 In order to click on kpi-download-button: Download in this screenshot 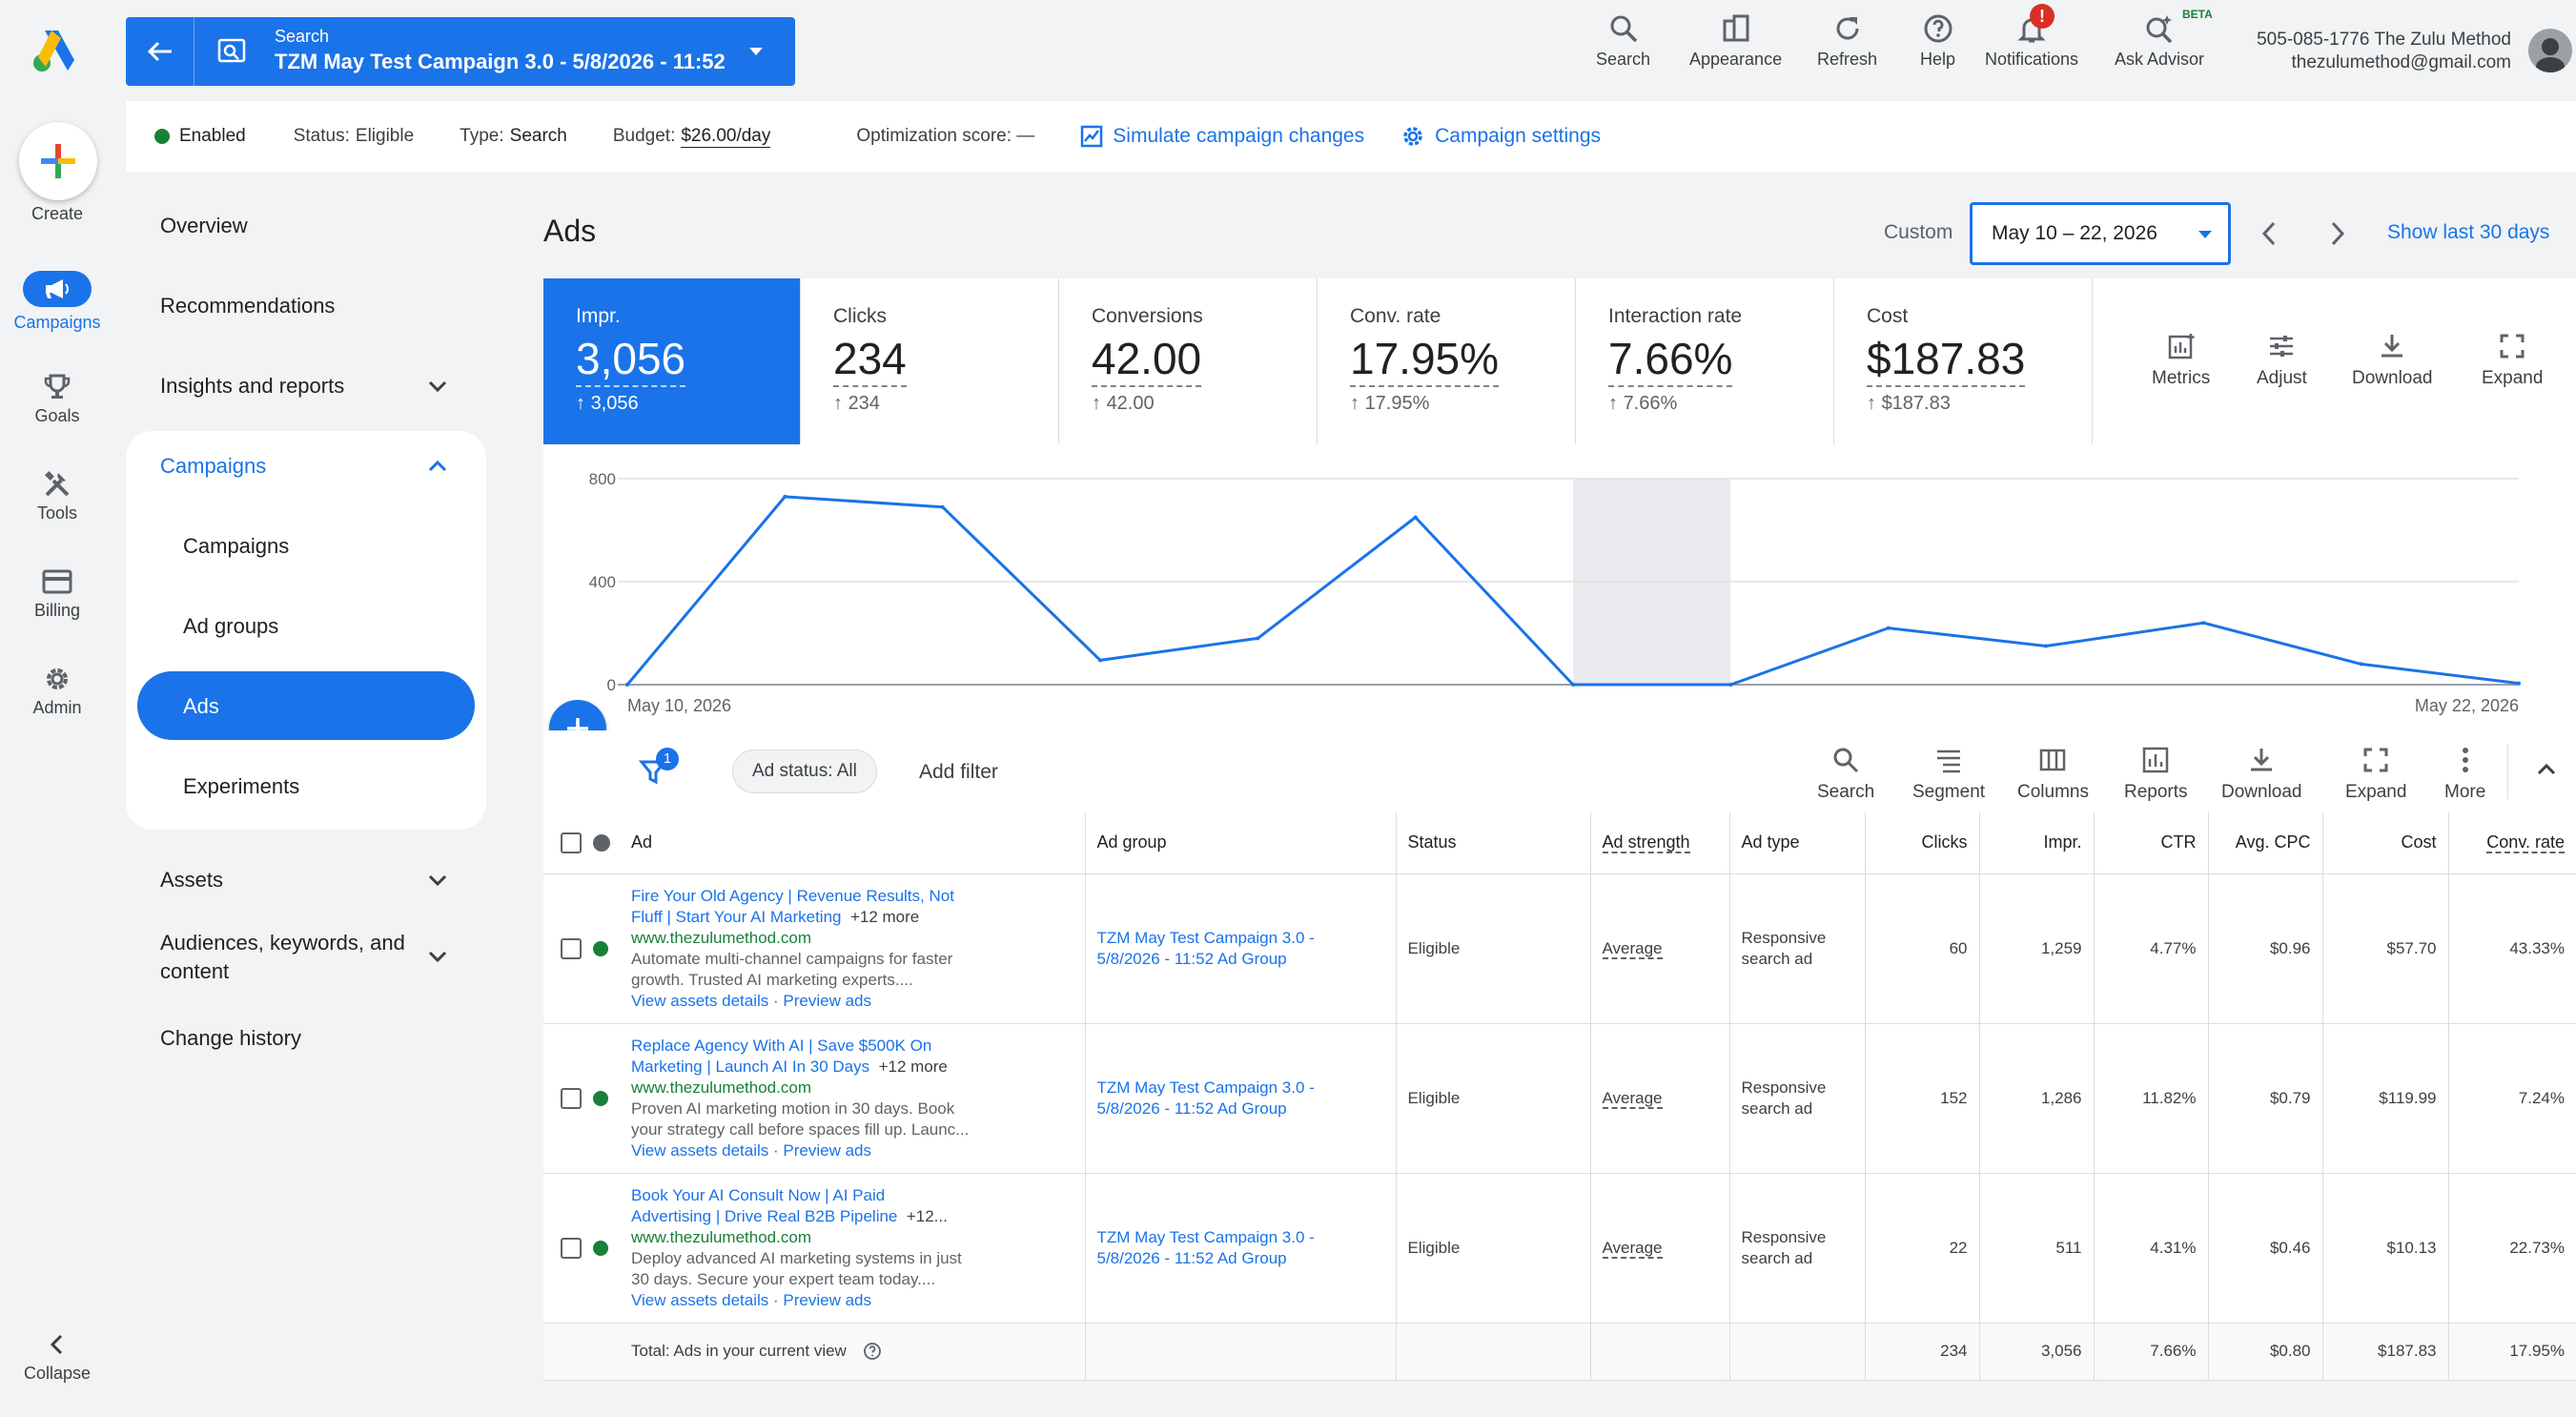, I will do `click(2392, 360)`.